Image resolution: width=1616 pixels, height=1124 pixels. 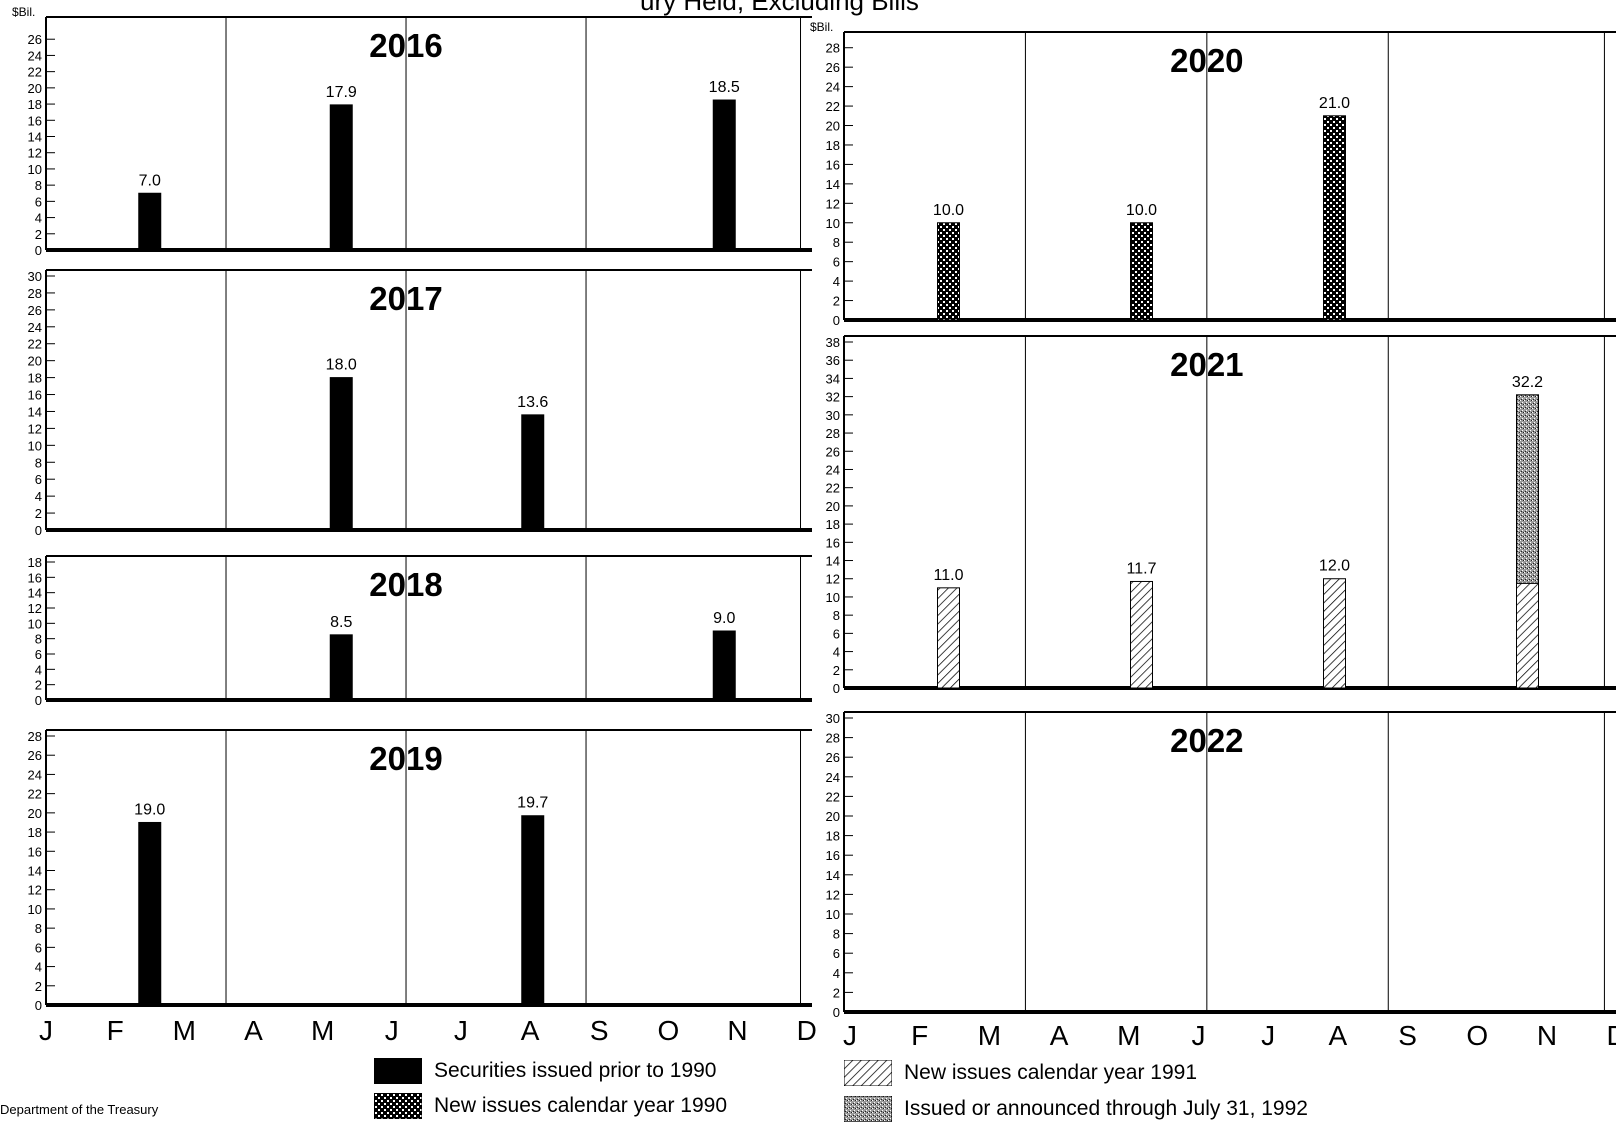 What do you see at coordinates (532, 402) in the screenshot?
I see `data-label: 13.6` at bounding box center [532, 402].